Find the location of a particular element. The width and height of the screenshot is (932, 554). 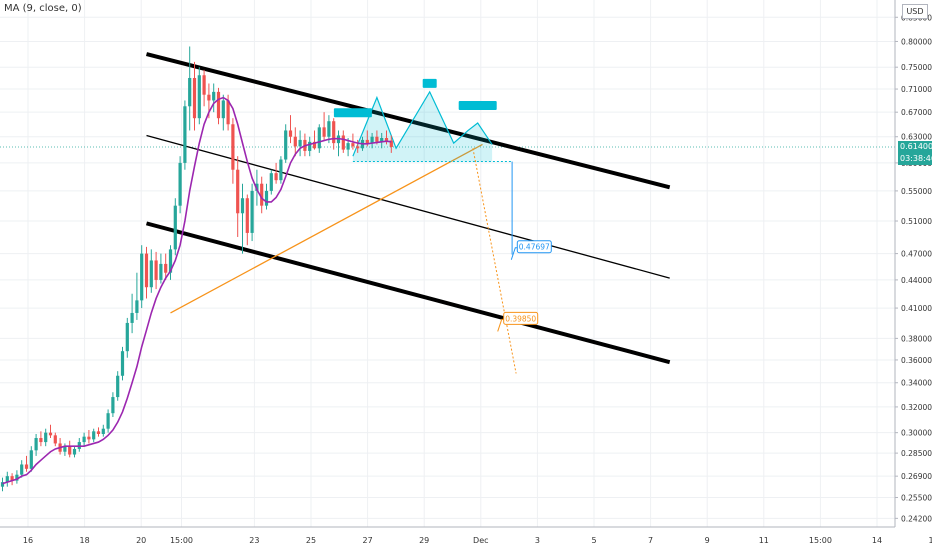

price-tick-label: 0.36000 is located at coordinates (916, 360).